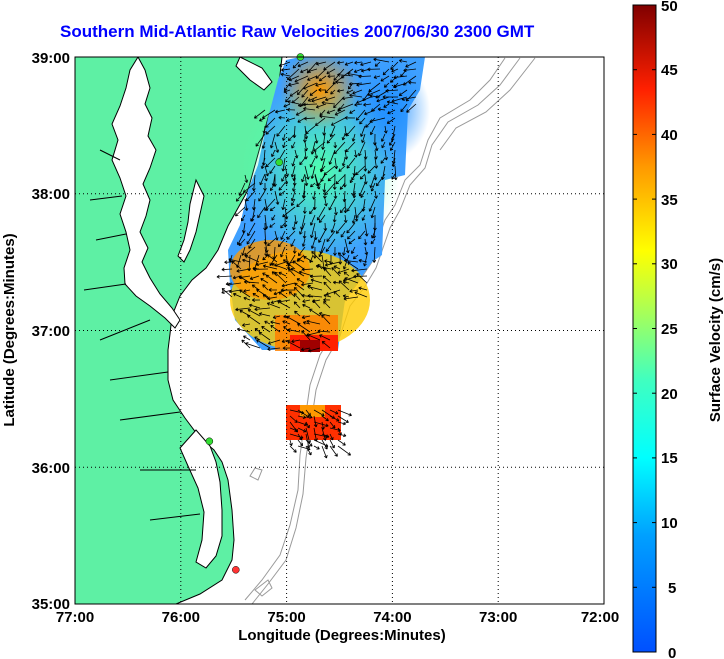 This screenshot has width=724, height=659. I want to click on river-inlets, so click(142, 335).